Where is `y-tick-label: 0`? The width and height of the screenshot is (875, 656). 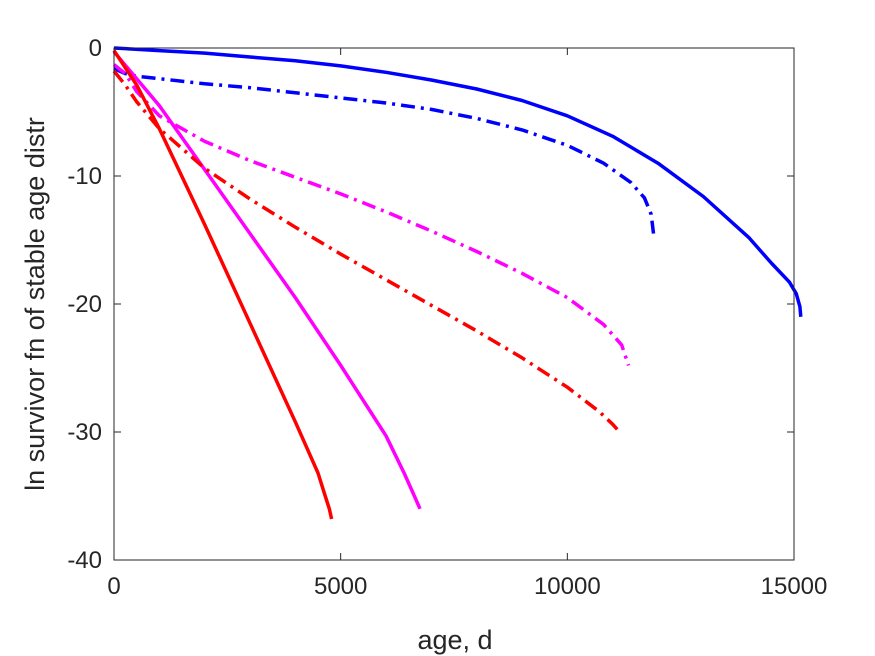 y-tick-label: 0 is located at coordinates (95, 48).